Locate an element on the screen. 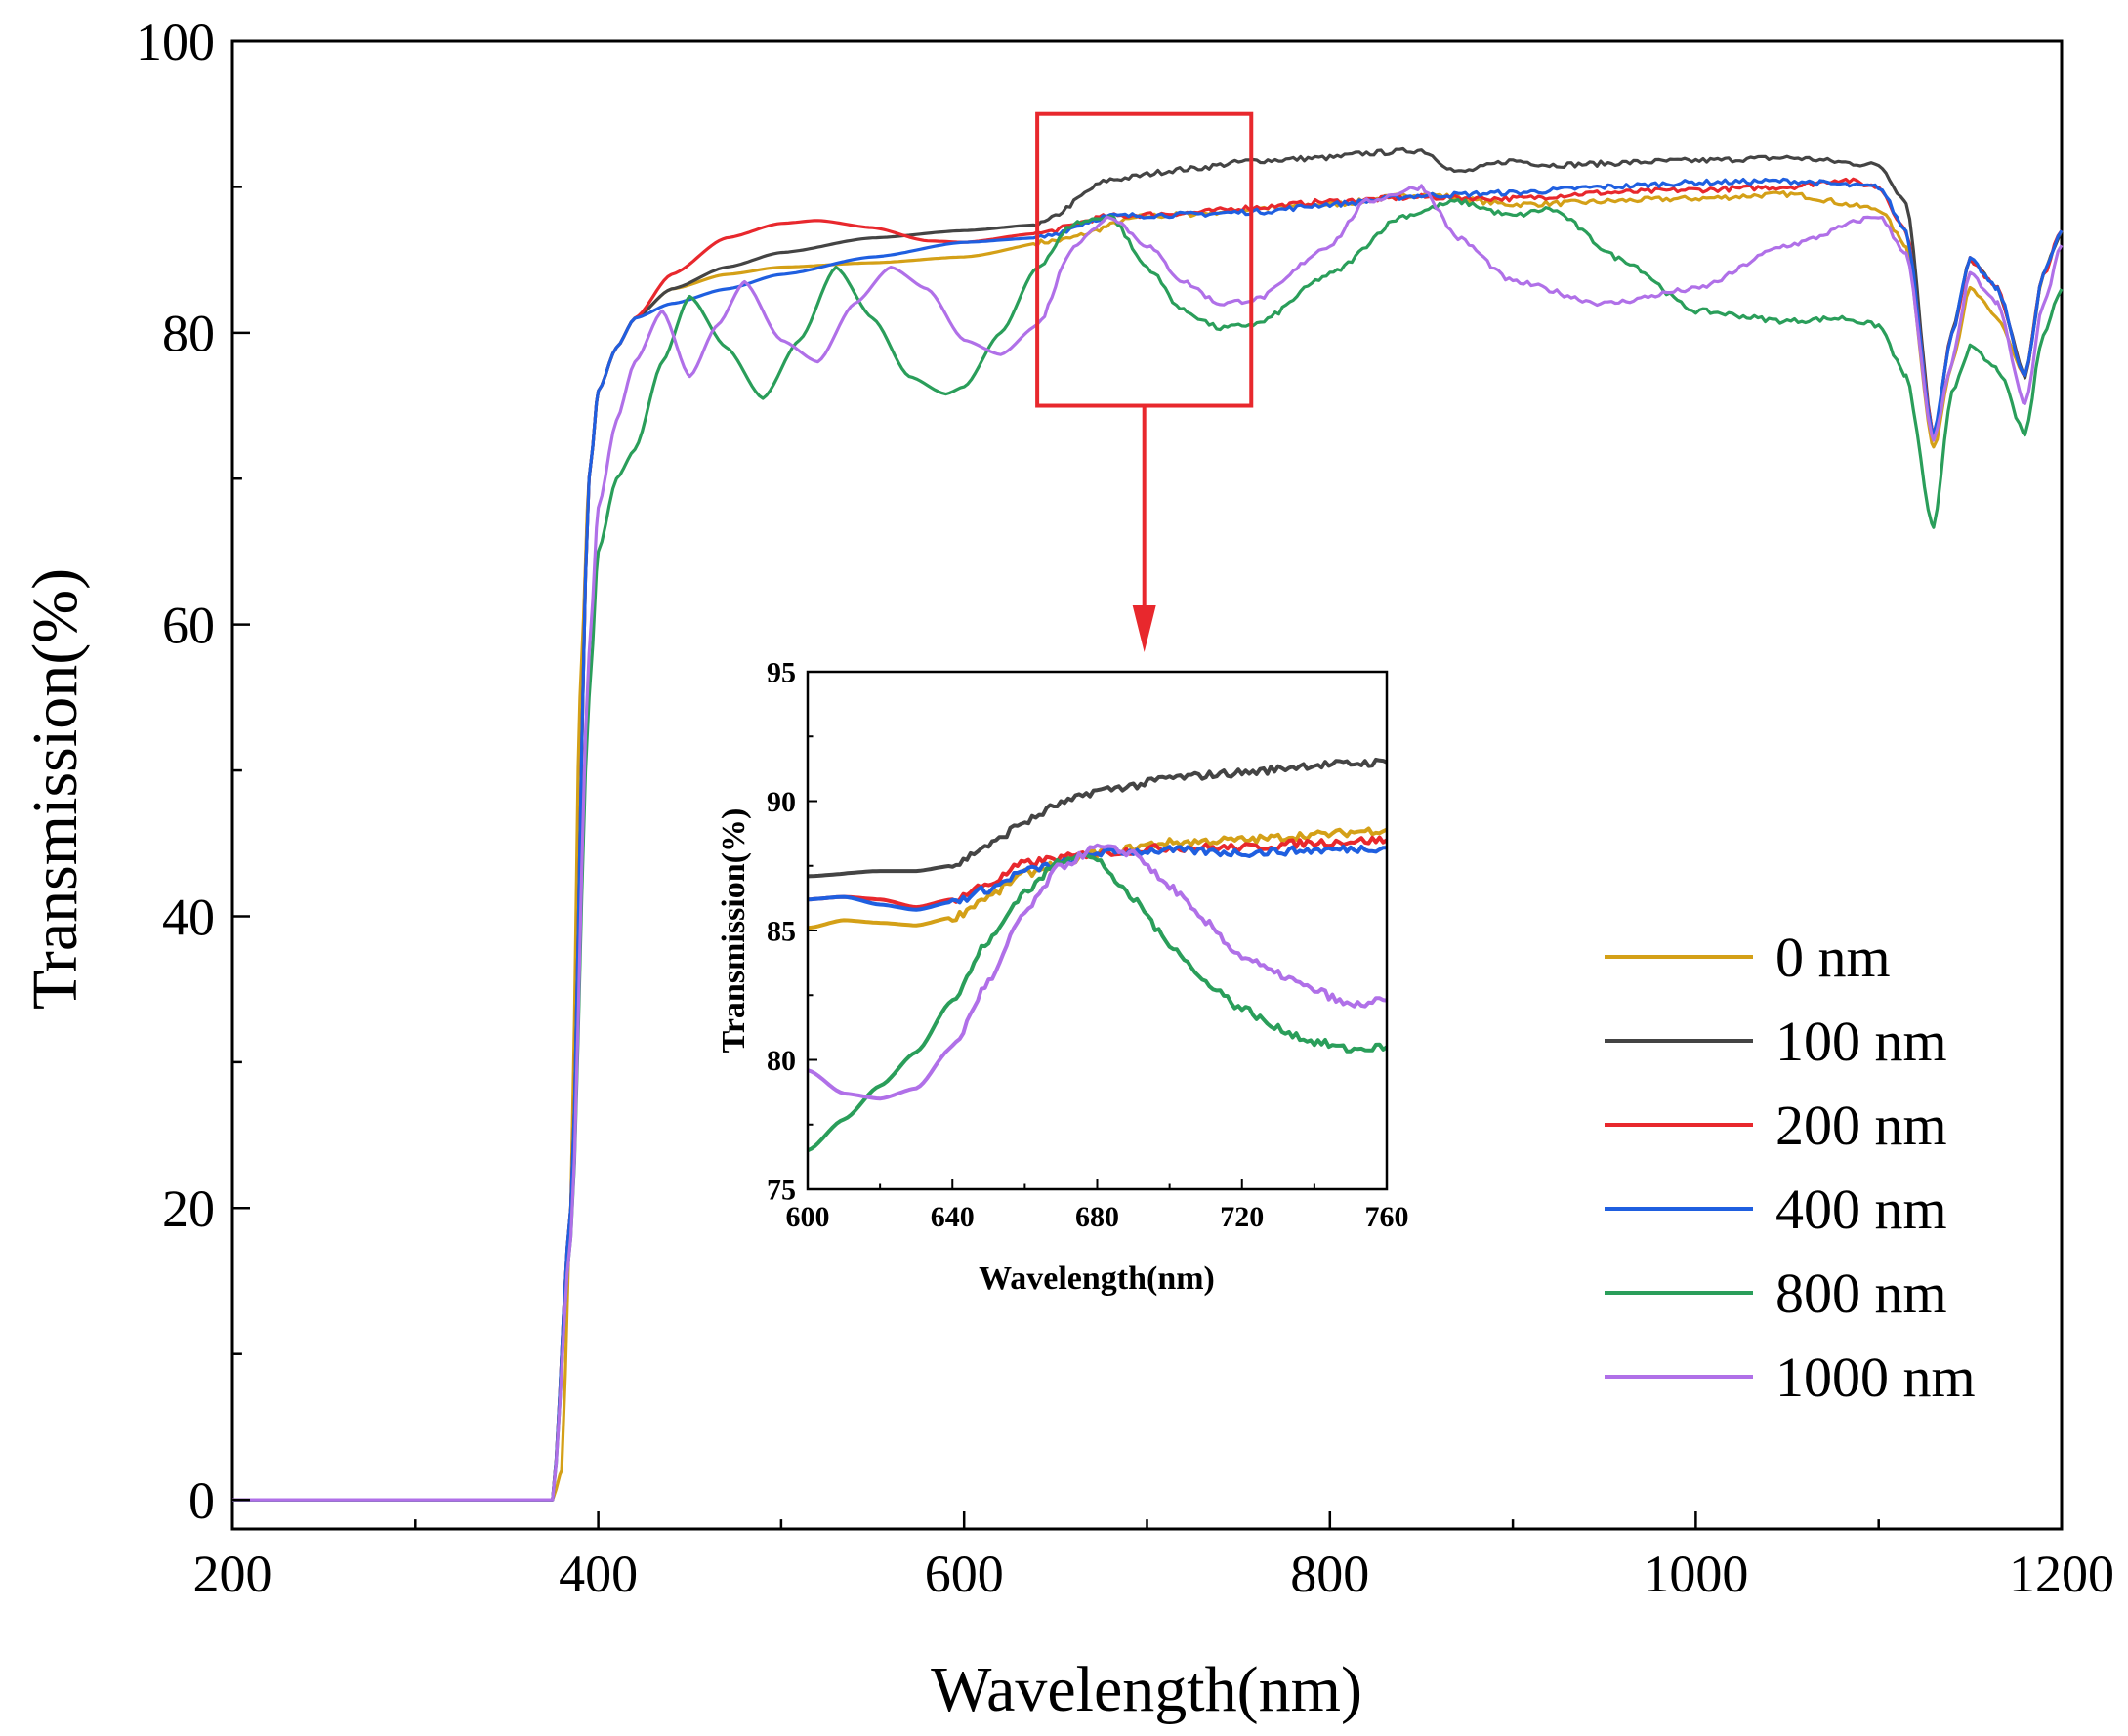 The width and height of the screenshot is (2128, 1736). inset-y-ticks: 75 80 85 90 95 is located at coordinates (792, 932).